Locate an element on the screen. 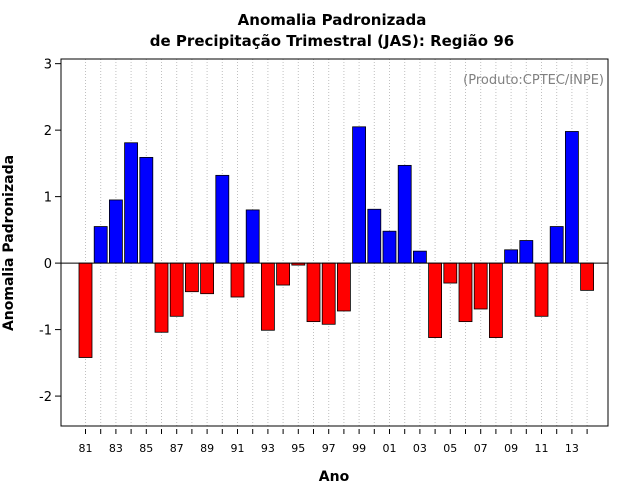 Image resolution: width=640 pixels, height=504 pixels. y-axis: -2 -1 0 1 2 3 is located at coordinates (50, 231).